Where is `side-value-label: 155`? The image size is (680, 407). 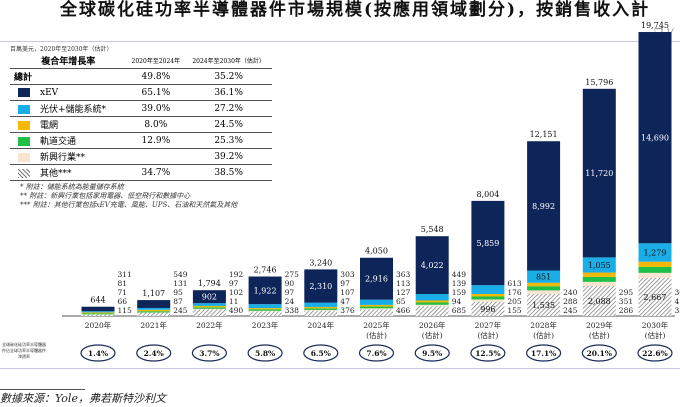
side-value-label: 155 is located at coordinates (514, 310).